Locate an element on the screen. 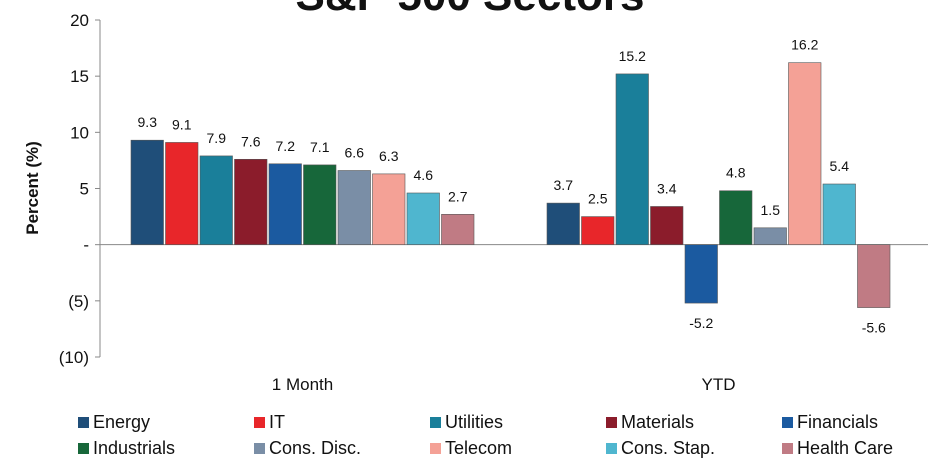 The image size is (939, 467). bar-utilities-ytd is located at coordinates (632, 159).